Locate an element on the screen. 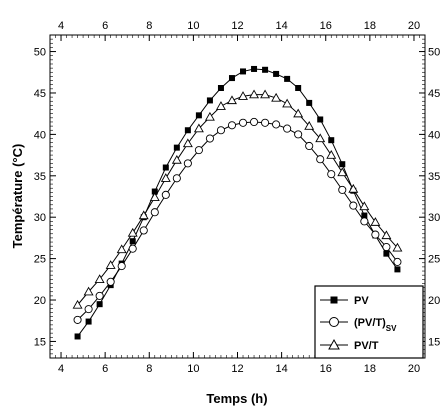  x-tick-label-top: 4 is located at coordinates (61, 26).